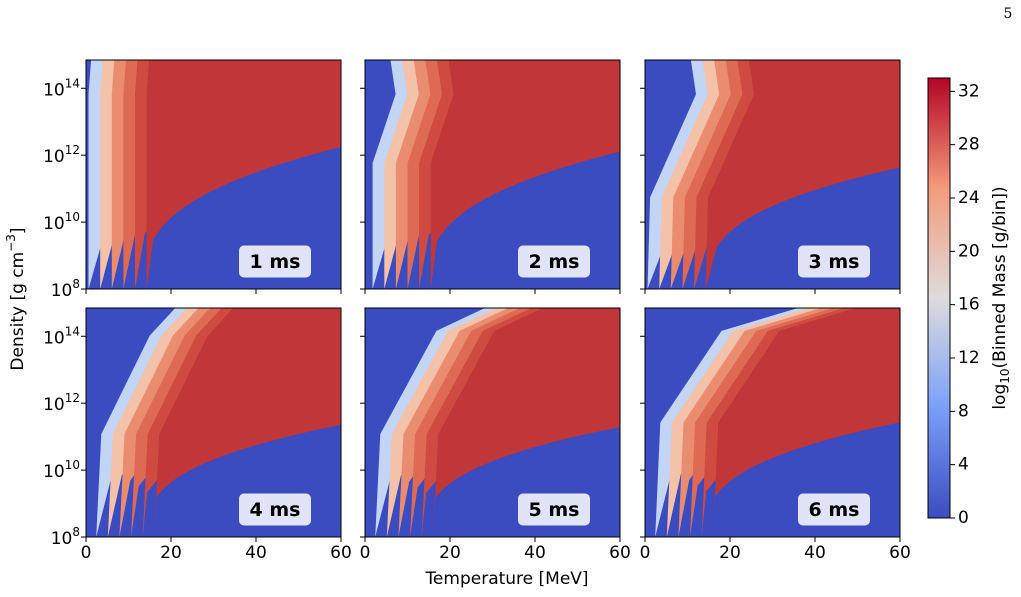  I want to click on panel-label: 6 ms, so click(834, 510).